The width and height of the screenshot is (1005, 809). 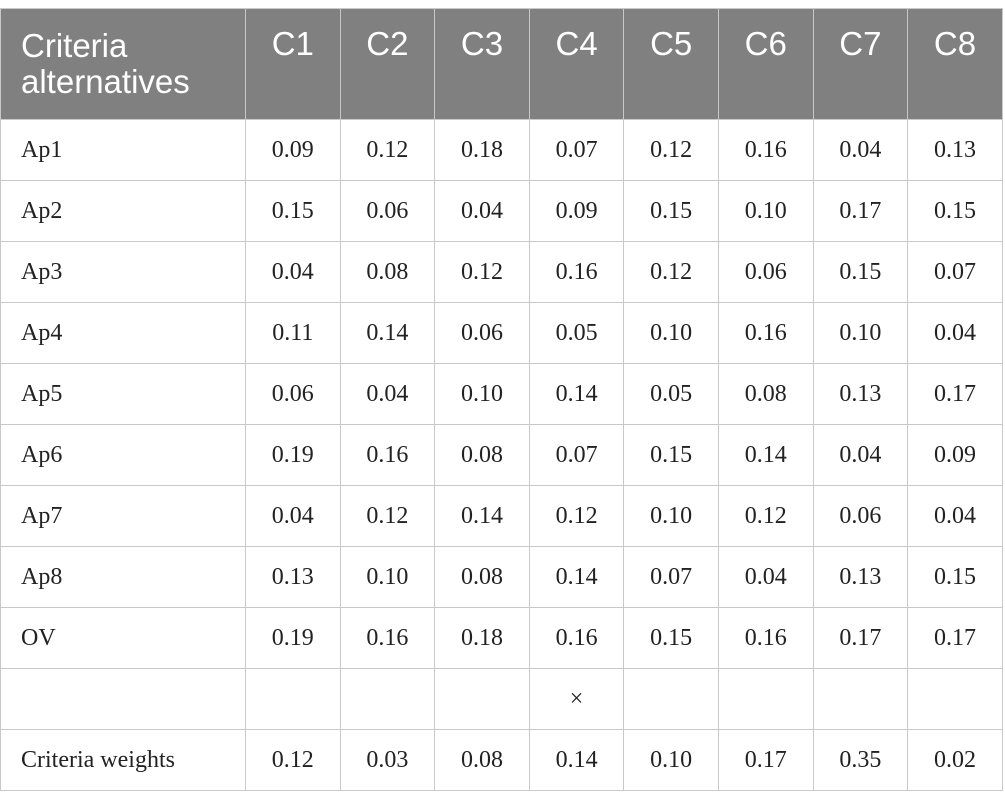 I want to click on table-row: Ap2 0.15 0.06 0.04 0.09 0.15 0.10 0.17 0.15, so click(x=501, y=211).